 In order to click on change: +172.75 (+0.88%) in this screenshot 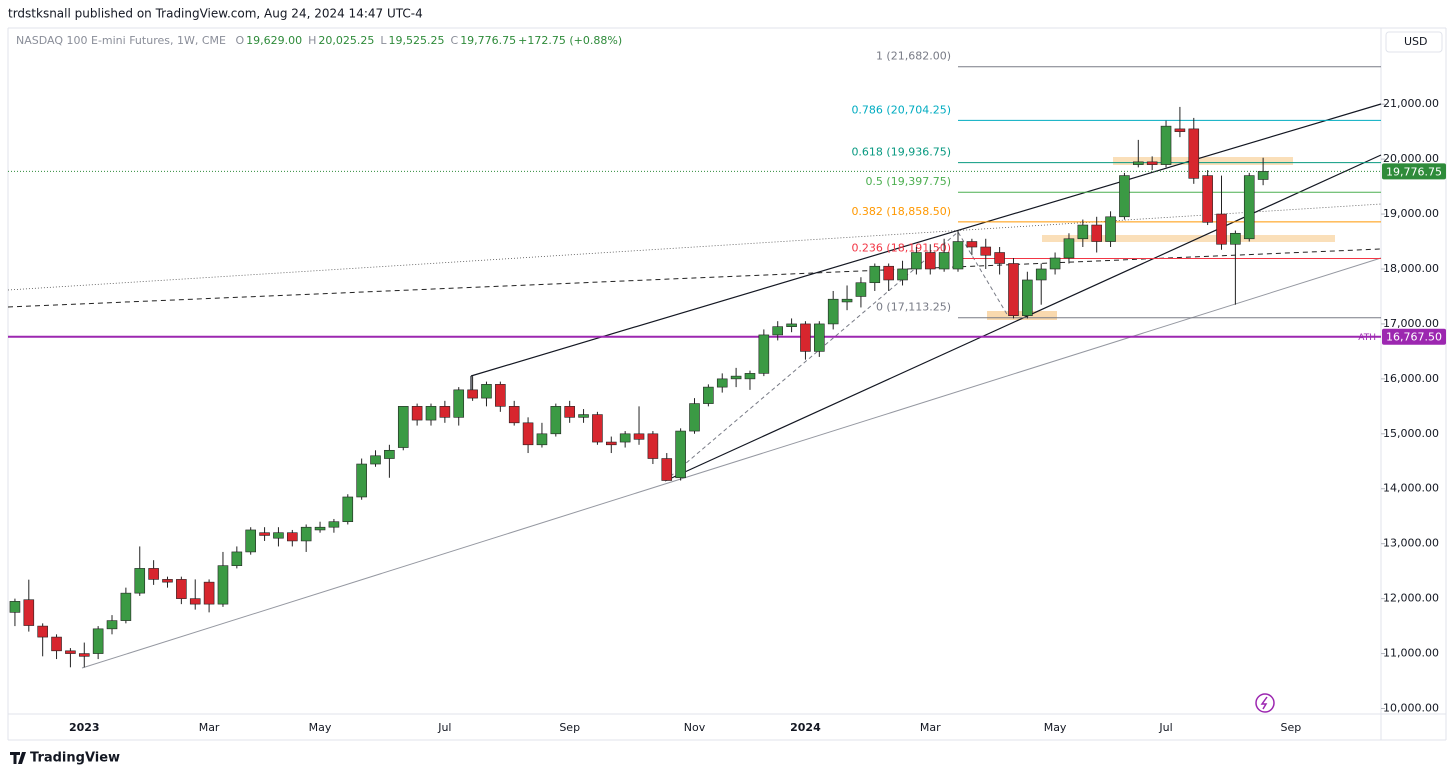, I will do `click(570, 40)`.